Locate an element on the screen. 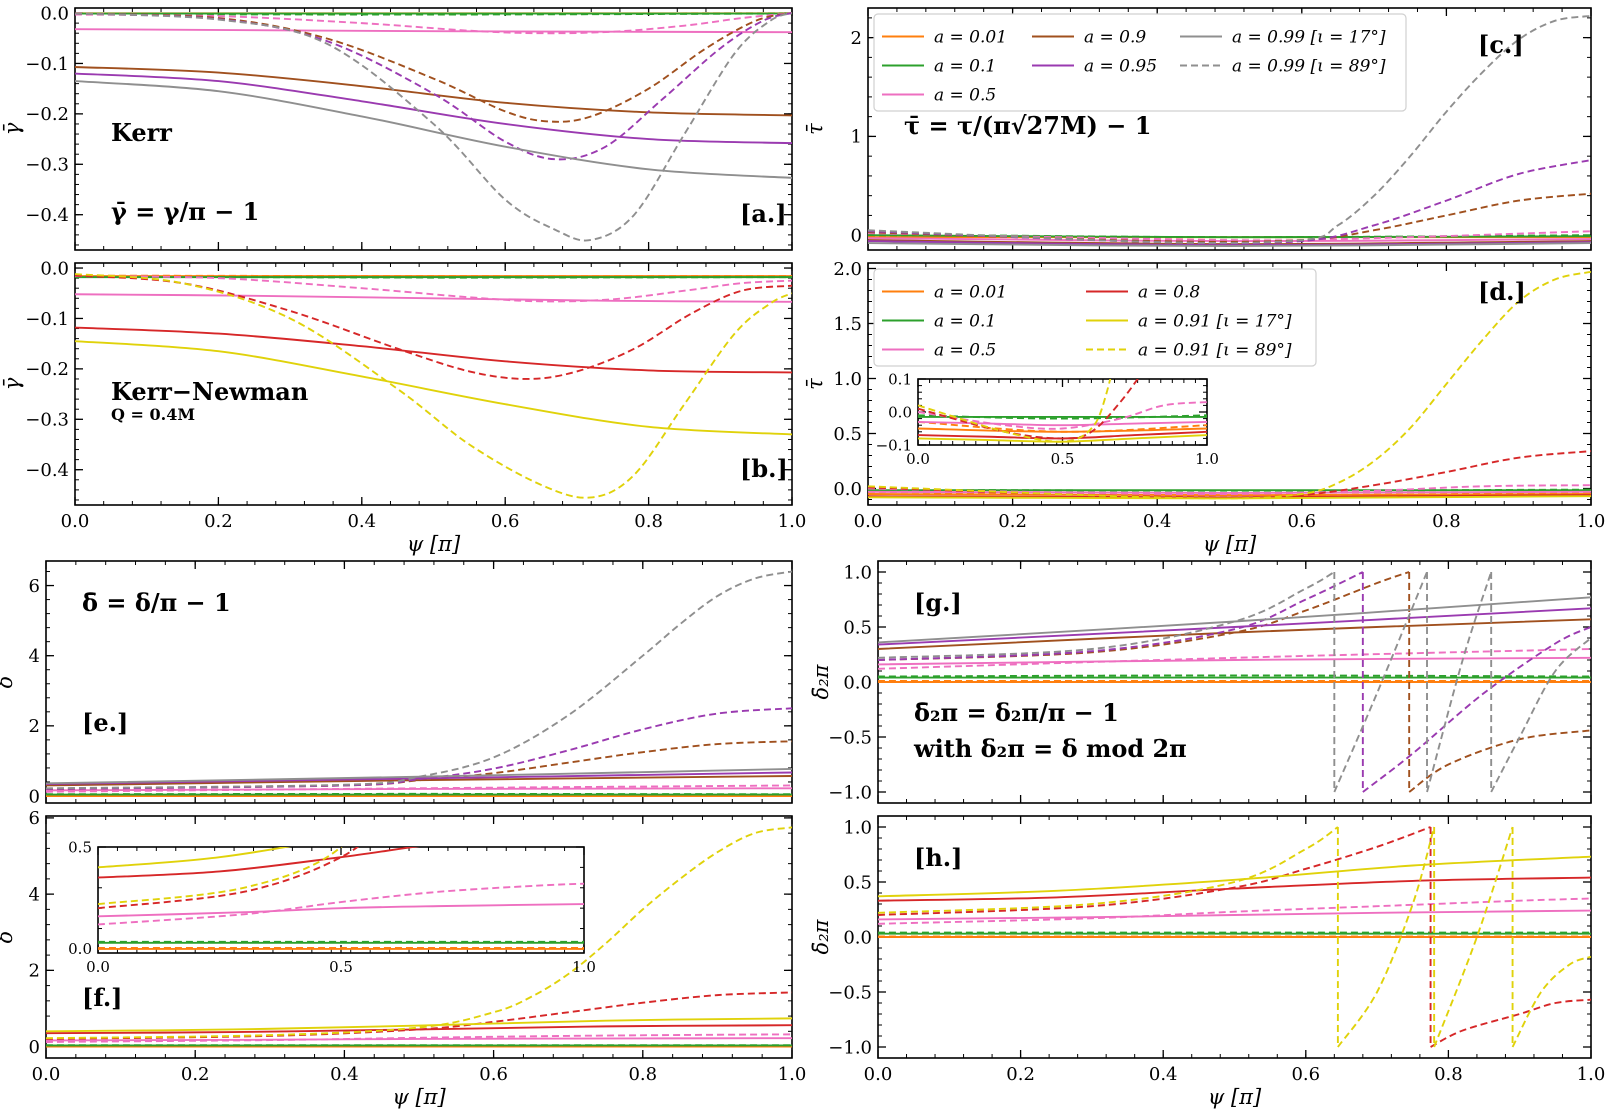 The width and height of the screenshot is (1611, 1111). panel-f-ylabel: δ̄ is located at coordinates (8, 937).